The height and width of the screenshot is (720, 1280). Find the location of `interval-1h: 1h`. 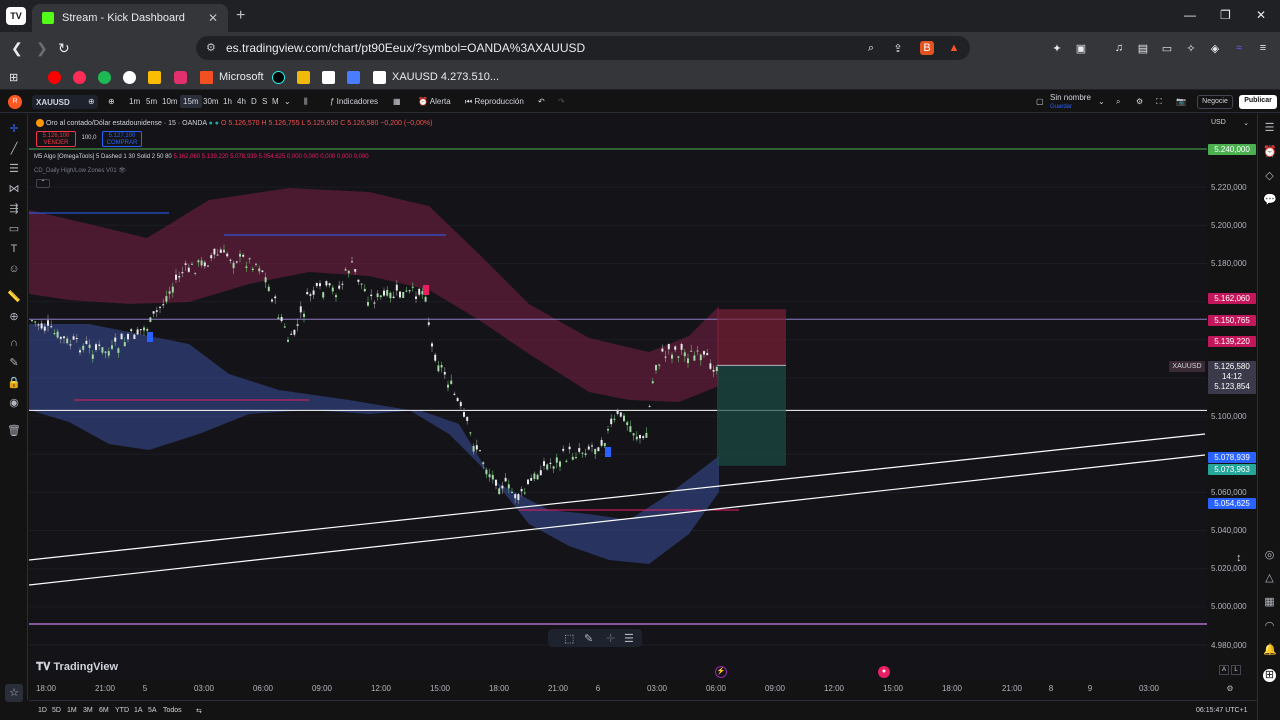

interval-1h: 1h is located at coordinates (227, 101).